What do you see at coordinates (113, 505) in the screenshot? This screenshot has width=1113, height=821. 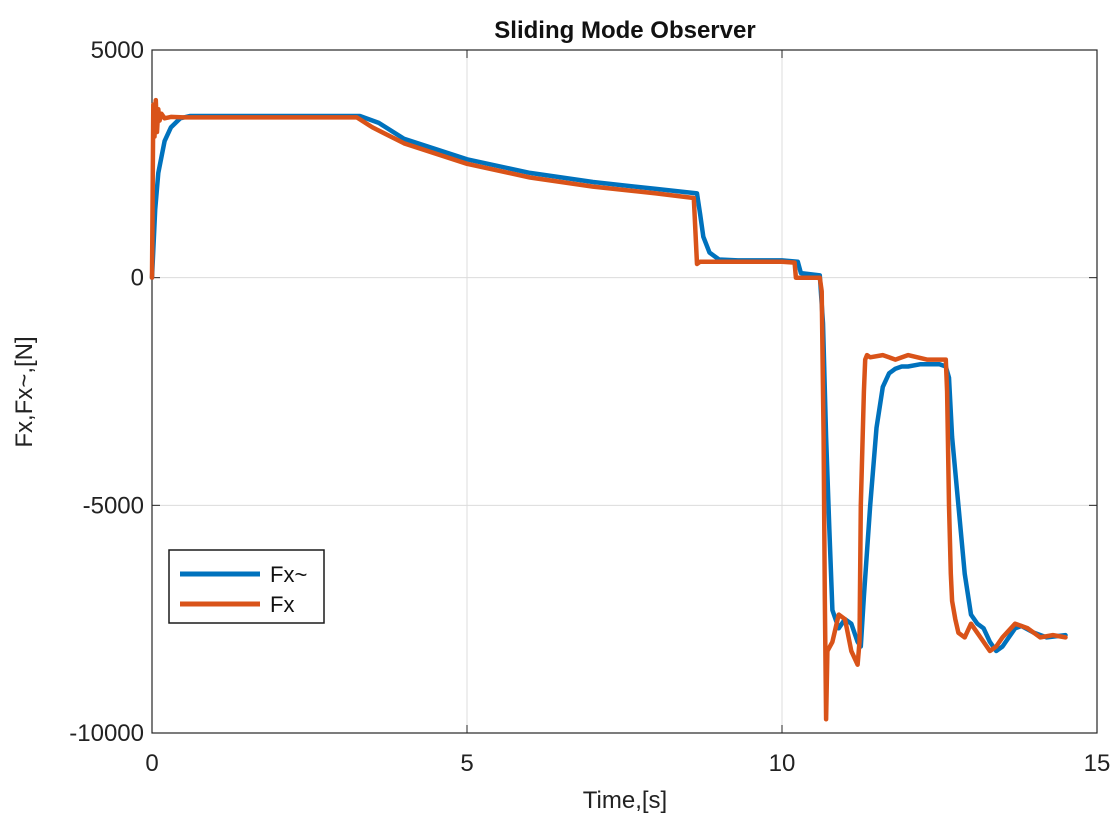 I see `y-tick-label: -5000` at bounding box center [113, 505].